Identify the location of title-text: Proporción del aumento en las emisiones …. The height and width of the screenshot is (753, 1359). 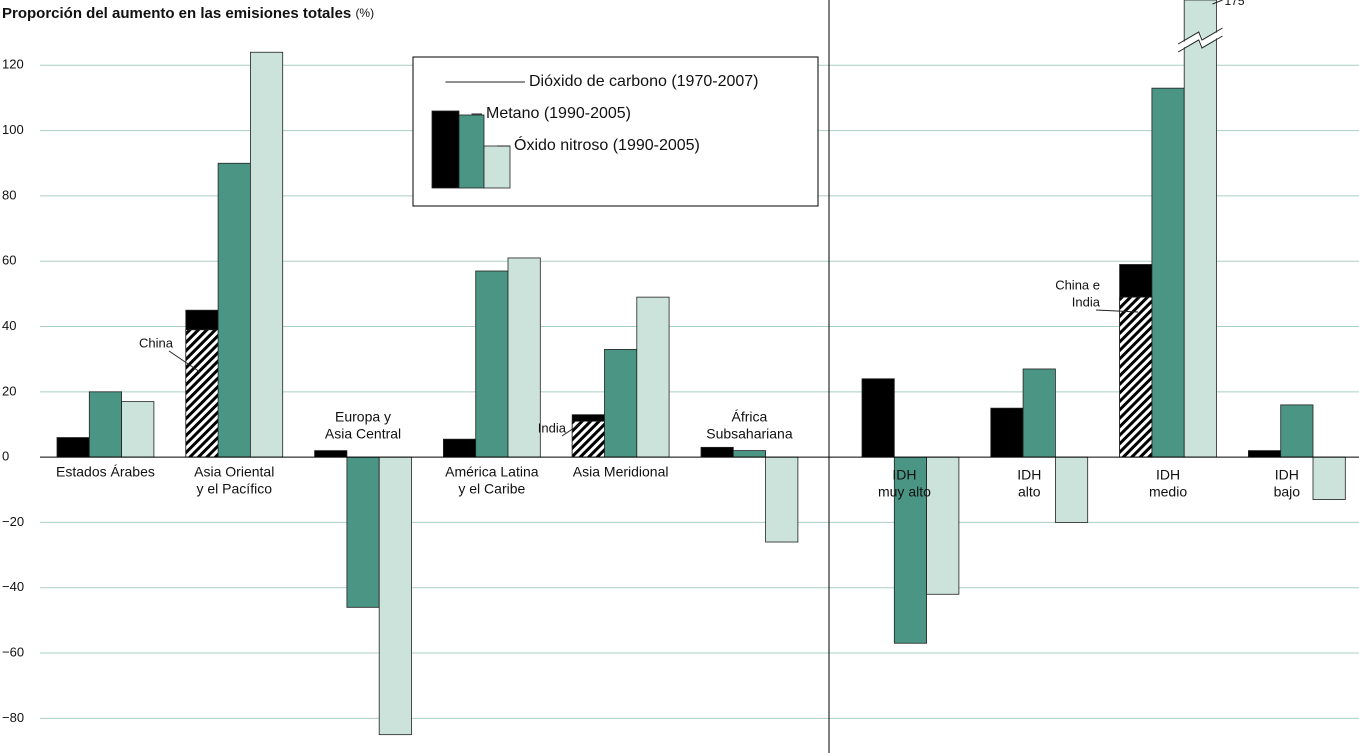
(176, 13).